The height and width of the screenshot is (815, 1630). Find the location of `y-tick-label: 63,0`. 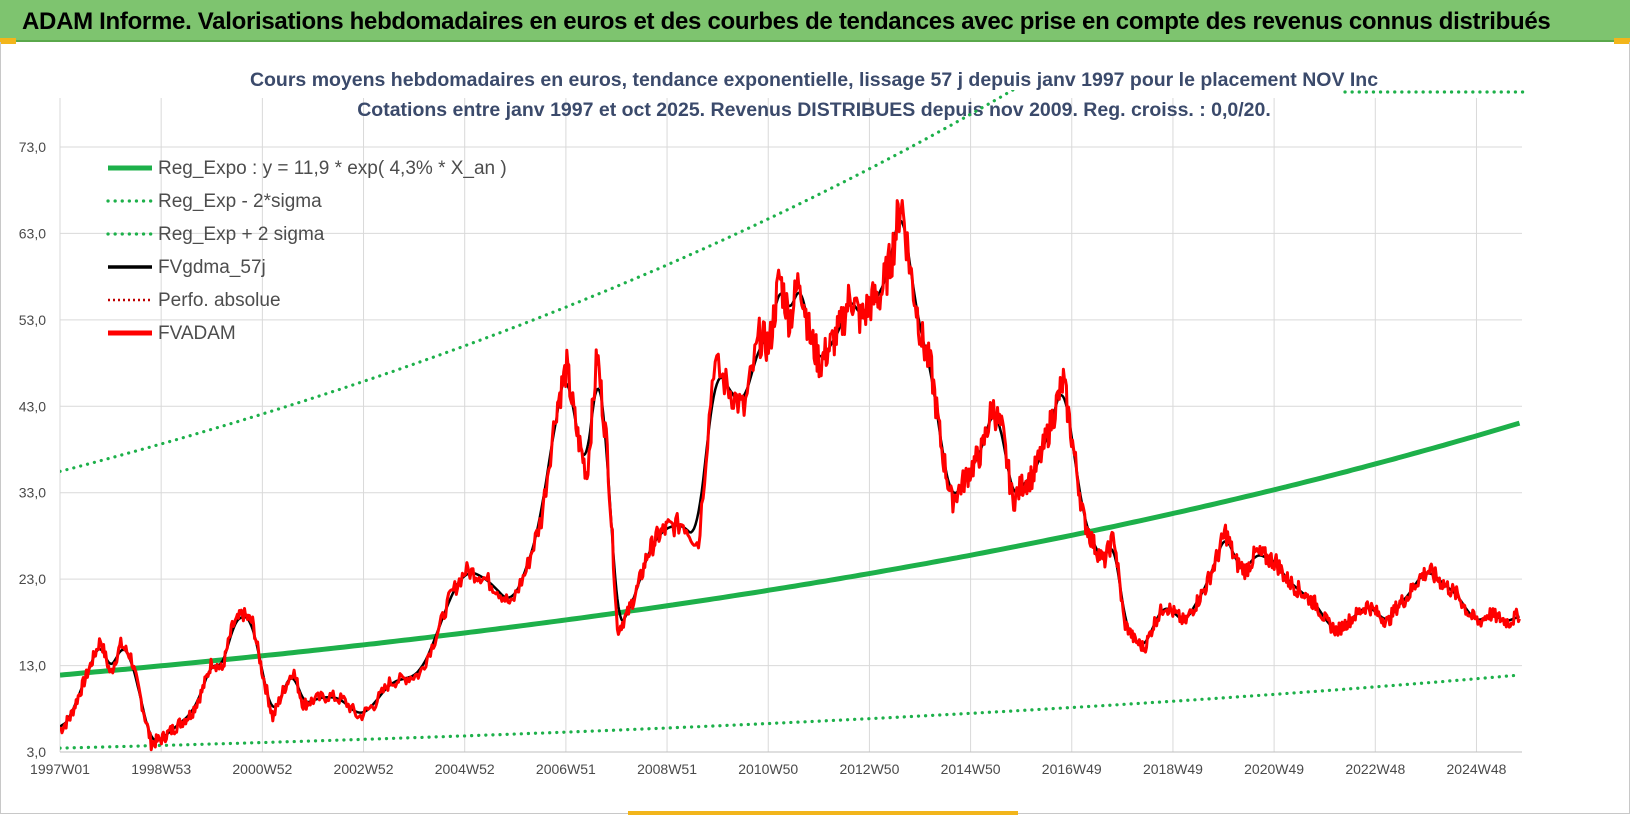

y-tick-label: 63,0 is located at coordinates (32, 233).